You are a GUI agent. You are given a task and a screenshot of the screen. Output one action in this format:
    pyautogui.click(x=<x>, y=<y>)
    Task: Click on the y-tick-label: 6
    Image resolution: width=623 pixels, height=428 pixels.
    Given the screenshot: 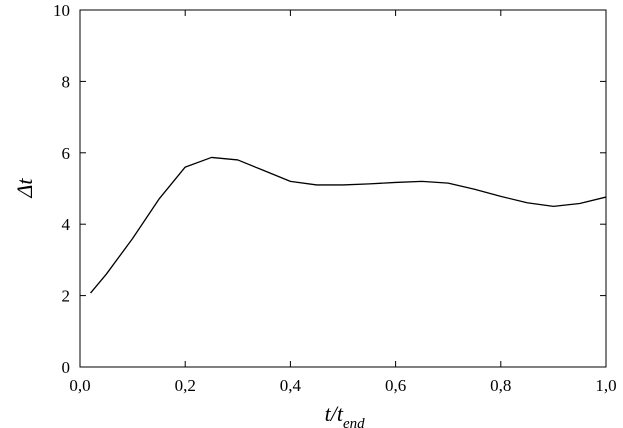 What is the action you would take?
    pyautogui.click(x=66, y=153)
    